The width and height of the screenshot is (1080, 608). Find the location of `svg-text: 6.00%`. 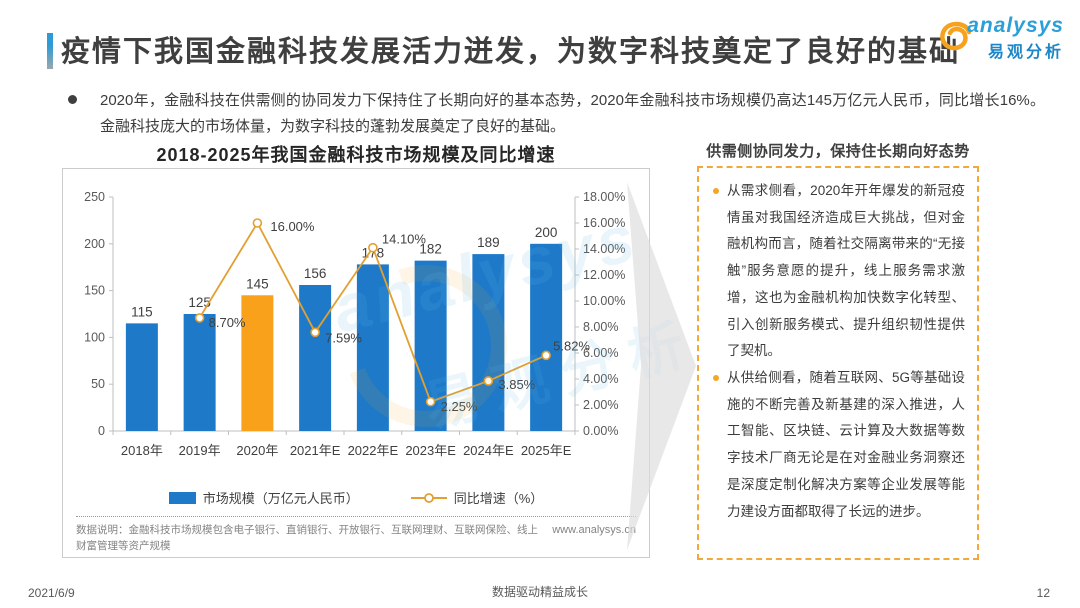

svg-text: 6.00% is located at coordinates (600, 353).